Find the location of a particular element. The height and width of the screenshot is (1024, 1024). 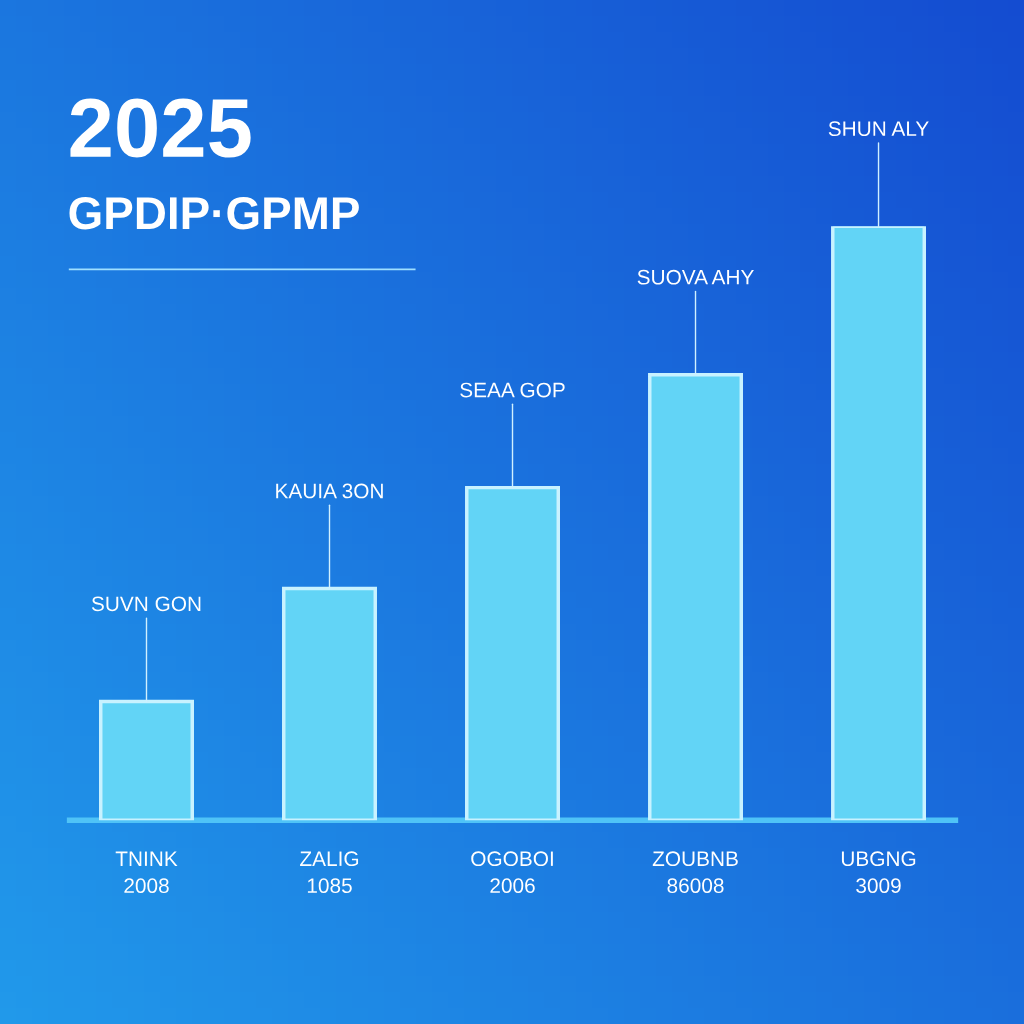

annotation: SHUN ALY is located at coordinates (878, 129).